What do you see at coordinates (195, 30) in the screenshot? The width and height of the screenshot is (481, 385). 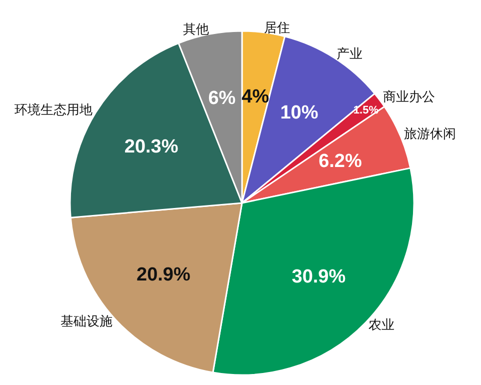 I see `slice-label: 其他` at bounding box center [195, 30].